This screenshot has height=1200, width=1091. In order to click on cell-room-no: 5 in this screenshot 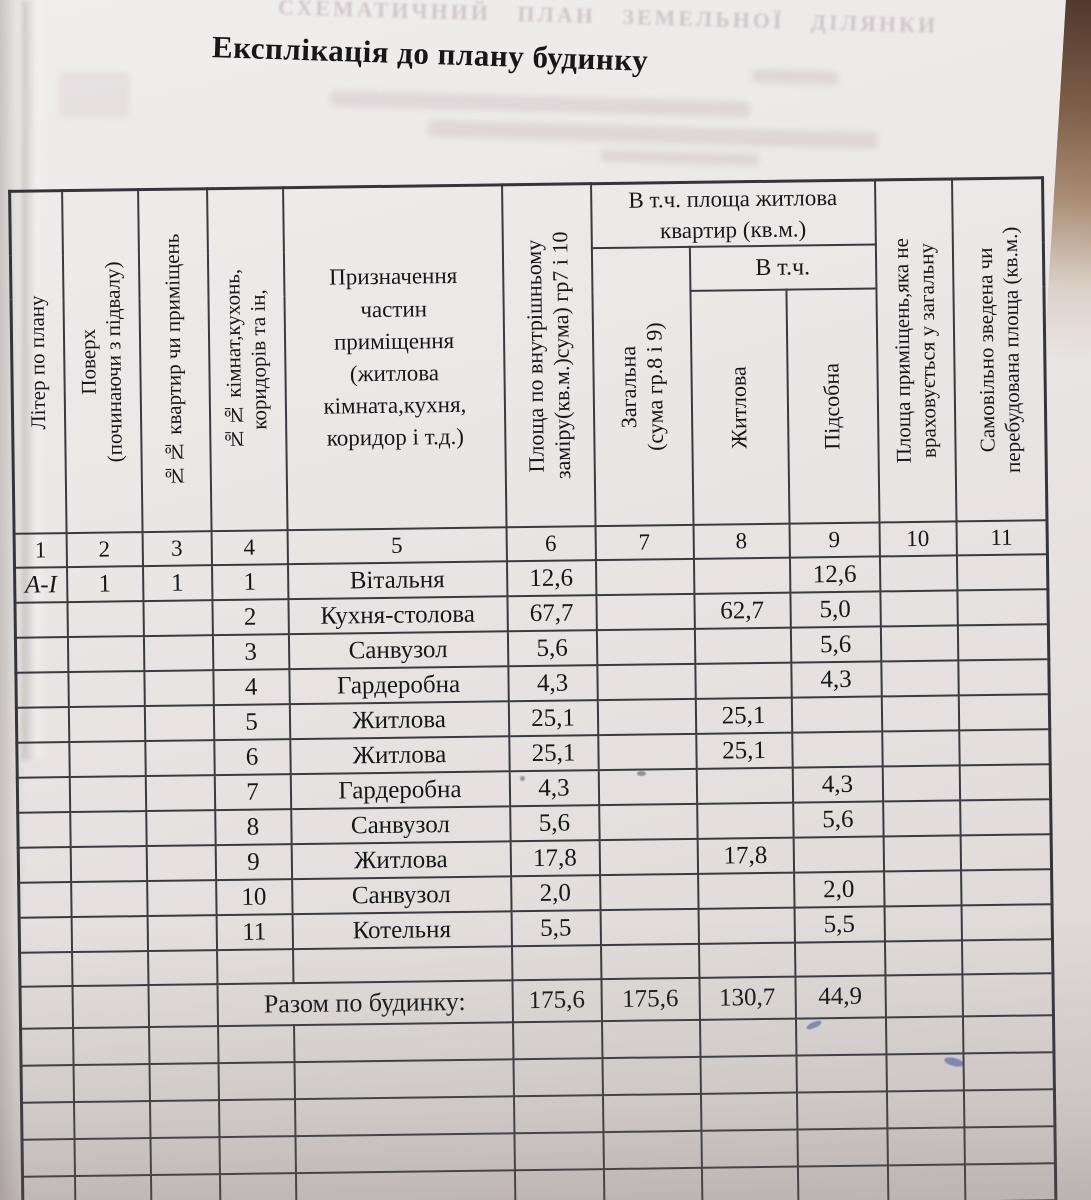, I will do `click(251, 722)`.